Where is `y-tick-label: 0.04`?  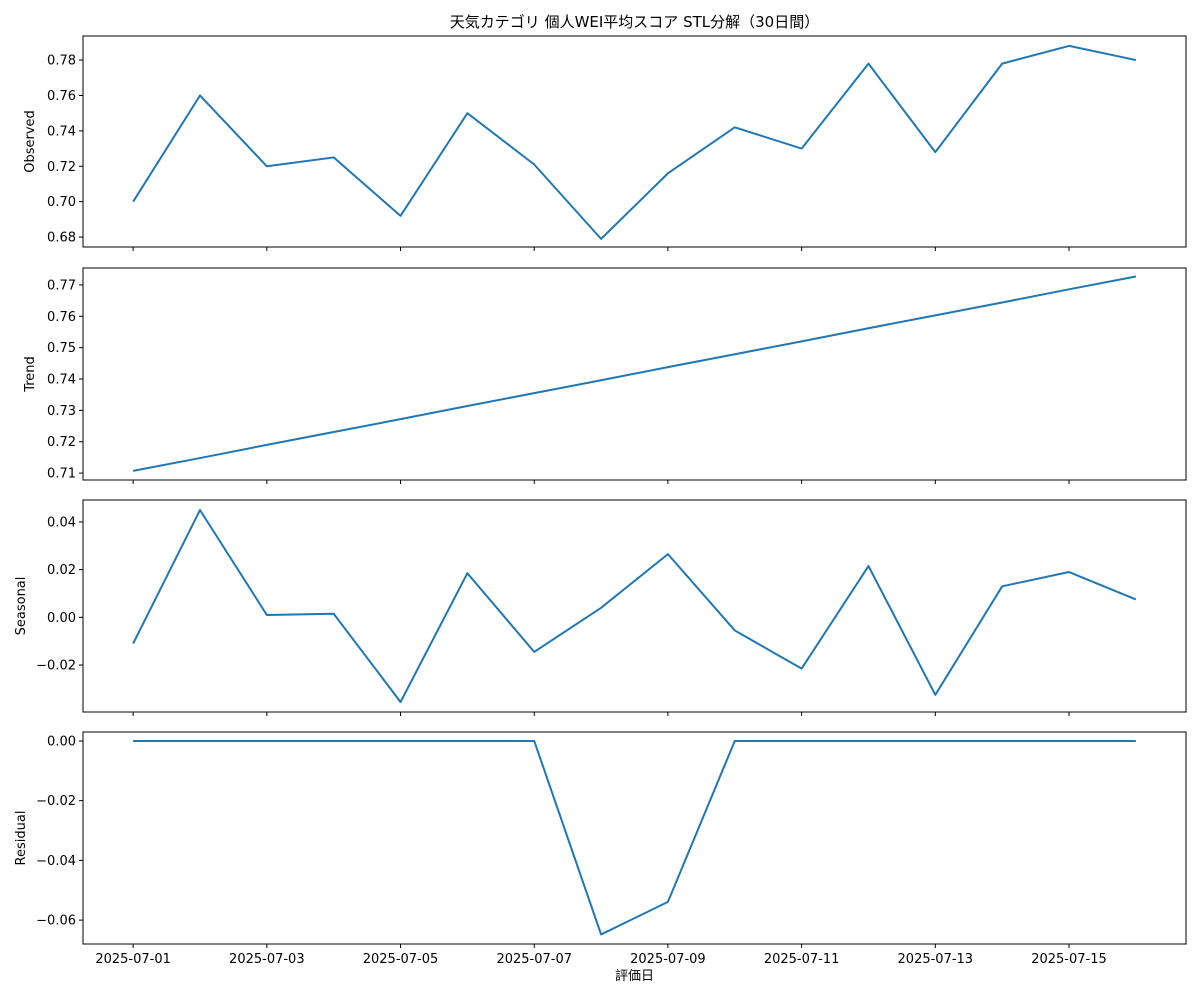
y-tick-label: 0.04 is located at coordinates (61, 522).